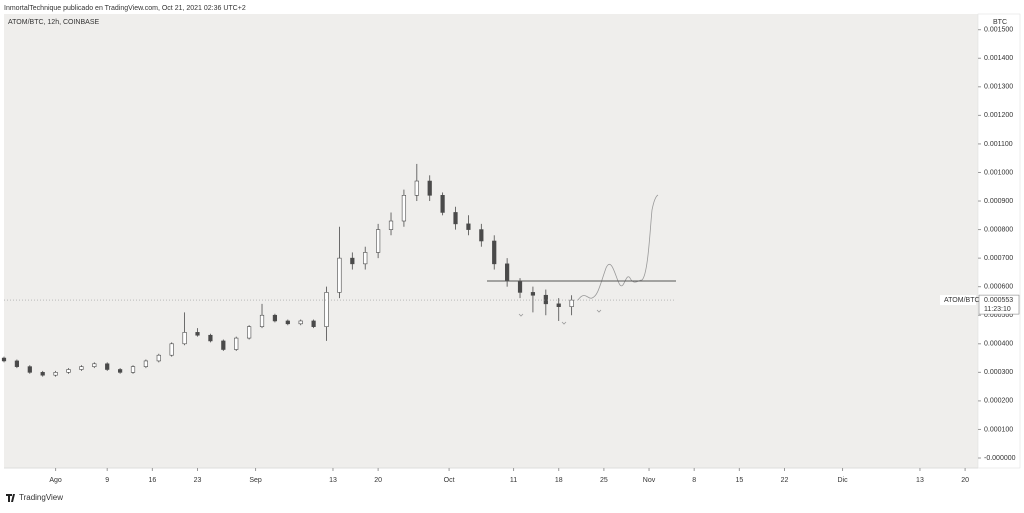  I want to click on x-tick-label: Sep, so click(255, 480).